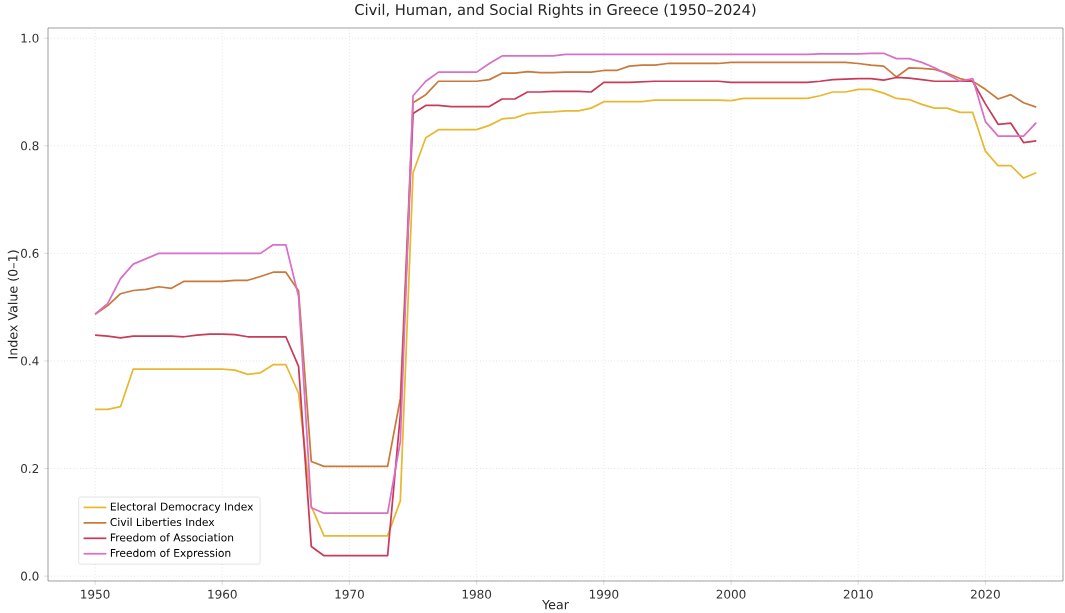 Image resolution: width=1065 pixels, height=613 pixels. Describe the element at coordinates (182, 507) in the screenshot. I see `legend-label: Electoral Democracy Index` at that location.